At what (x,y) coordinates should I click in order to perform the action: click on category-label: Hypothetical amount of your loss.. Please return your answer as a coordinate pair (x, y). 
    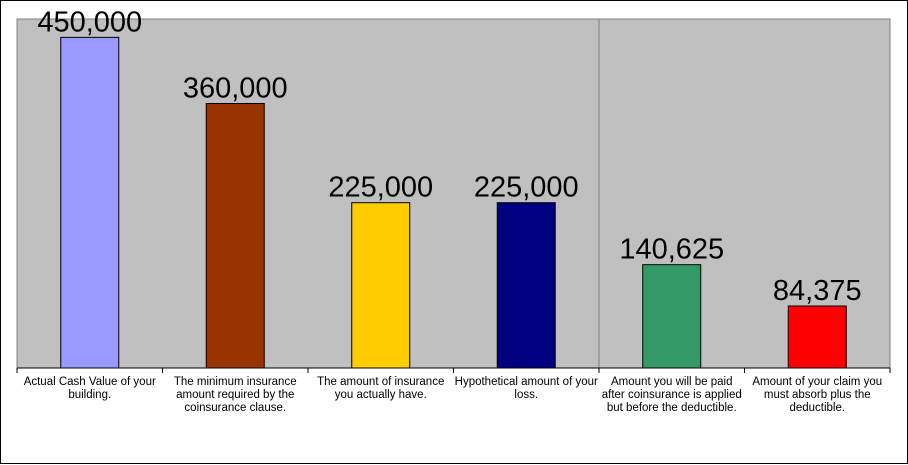
    Looking at the image, I should click on (526, 388).